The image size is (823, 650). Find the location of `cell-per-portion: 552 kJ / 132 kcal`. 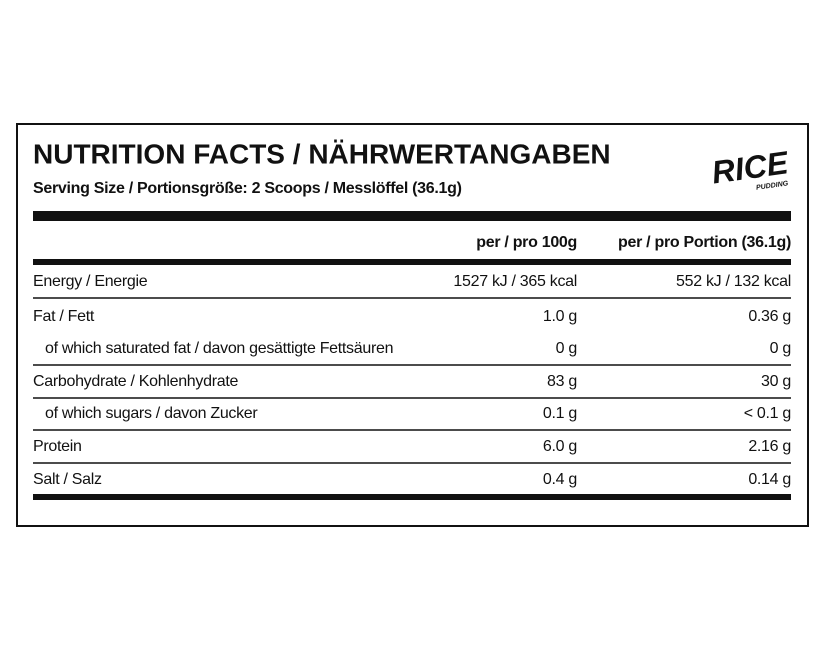

cell-per-portion: 552 kJ / 132 kcal is located at coordinates (733, 281).